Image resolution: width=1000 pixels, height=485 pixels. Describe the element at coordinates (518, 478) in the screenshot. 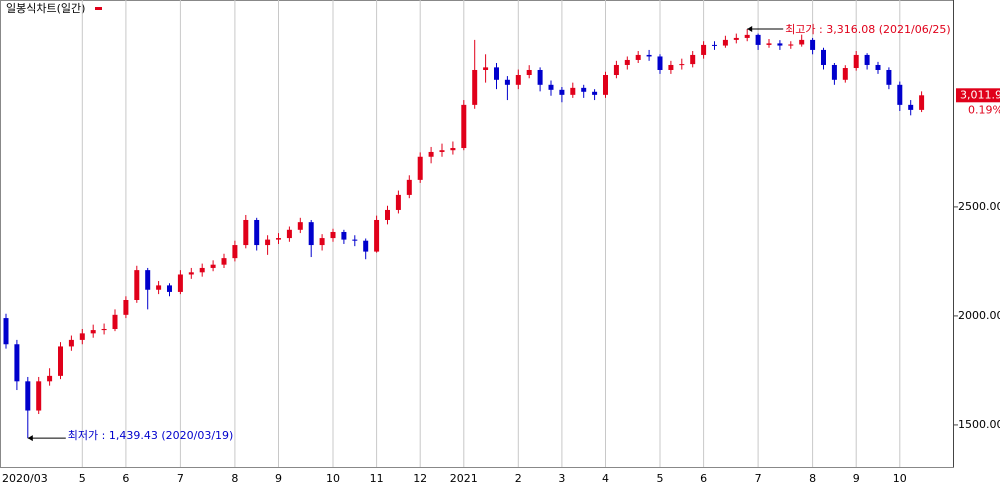

I see `x-tick-label: 2` at that location.